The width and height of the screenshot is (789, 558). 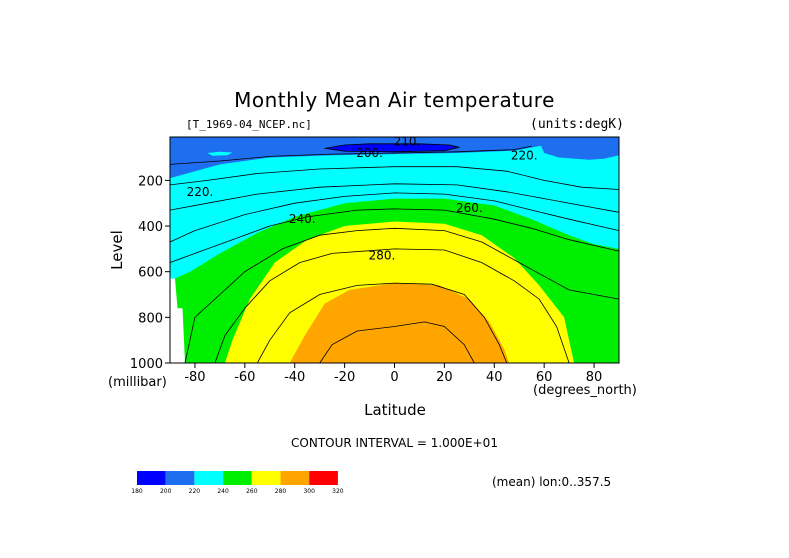 I want to click on x-tick-label: -20, so click(x=344, y=377).